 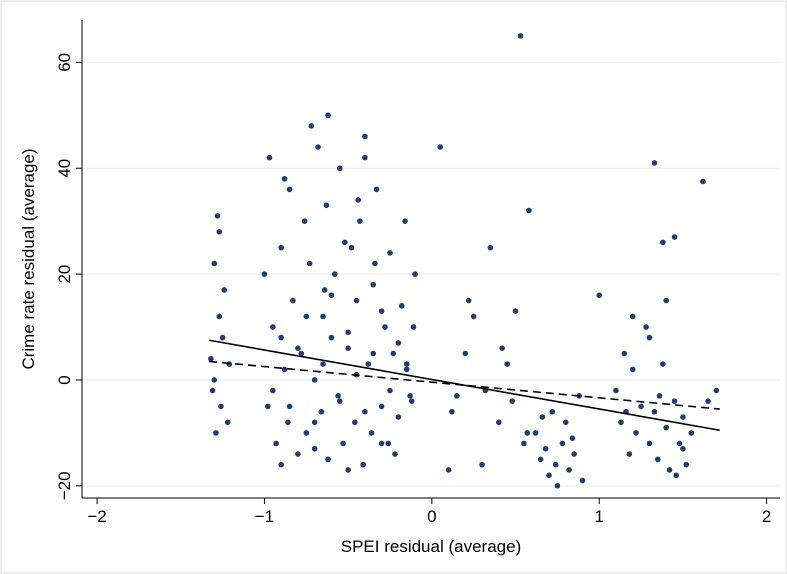 What do you see at coordinates (431, 516) in the screenshot?
I see `x-tick-label: 0` at bounding box center [431, 516].